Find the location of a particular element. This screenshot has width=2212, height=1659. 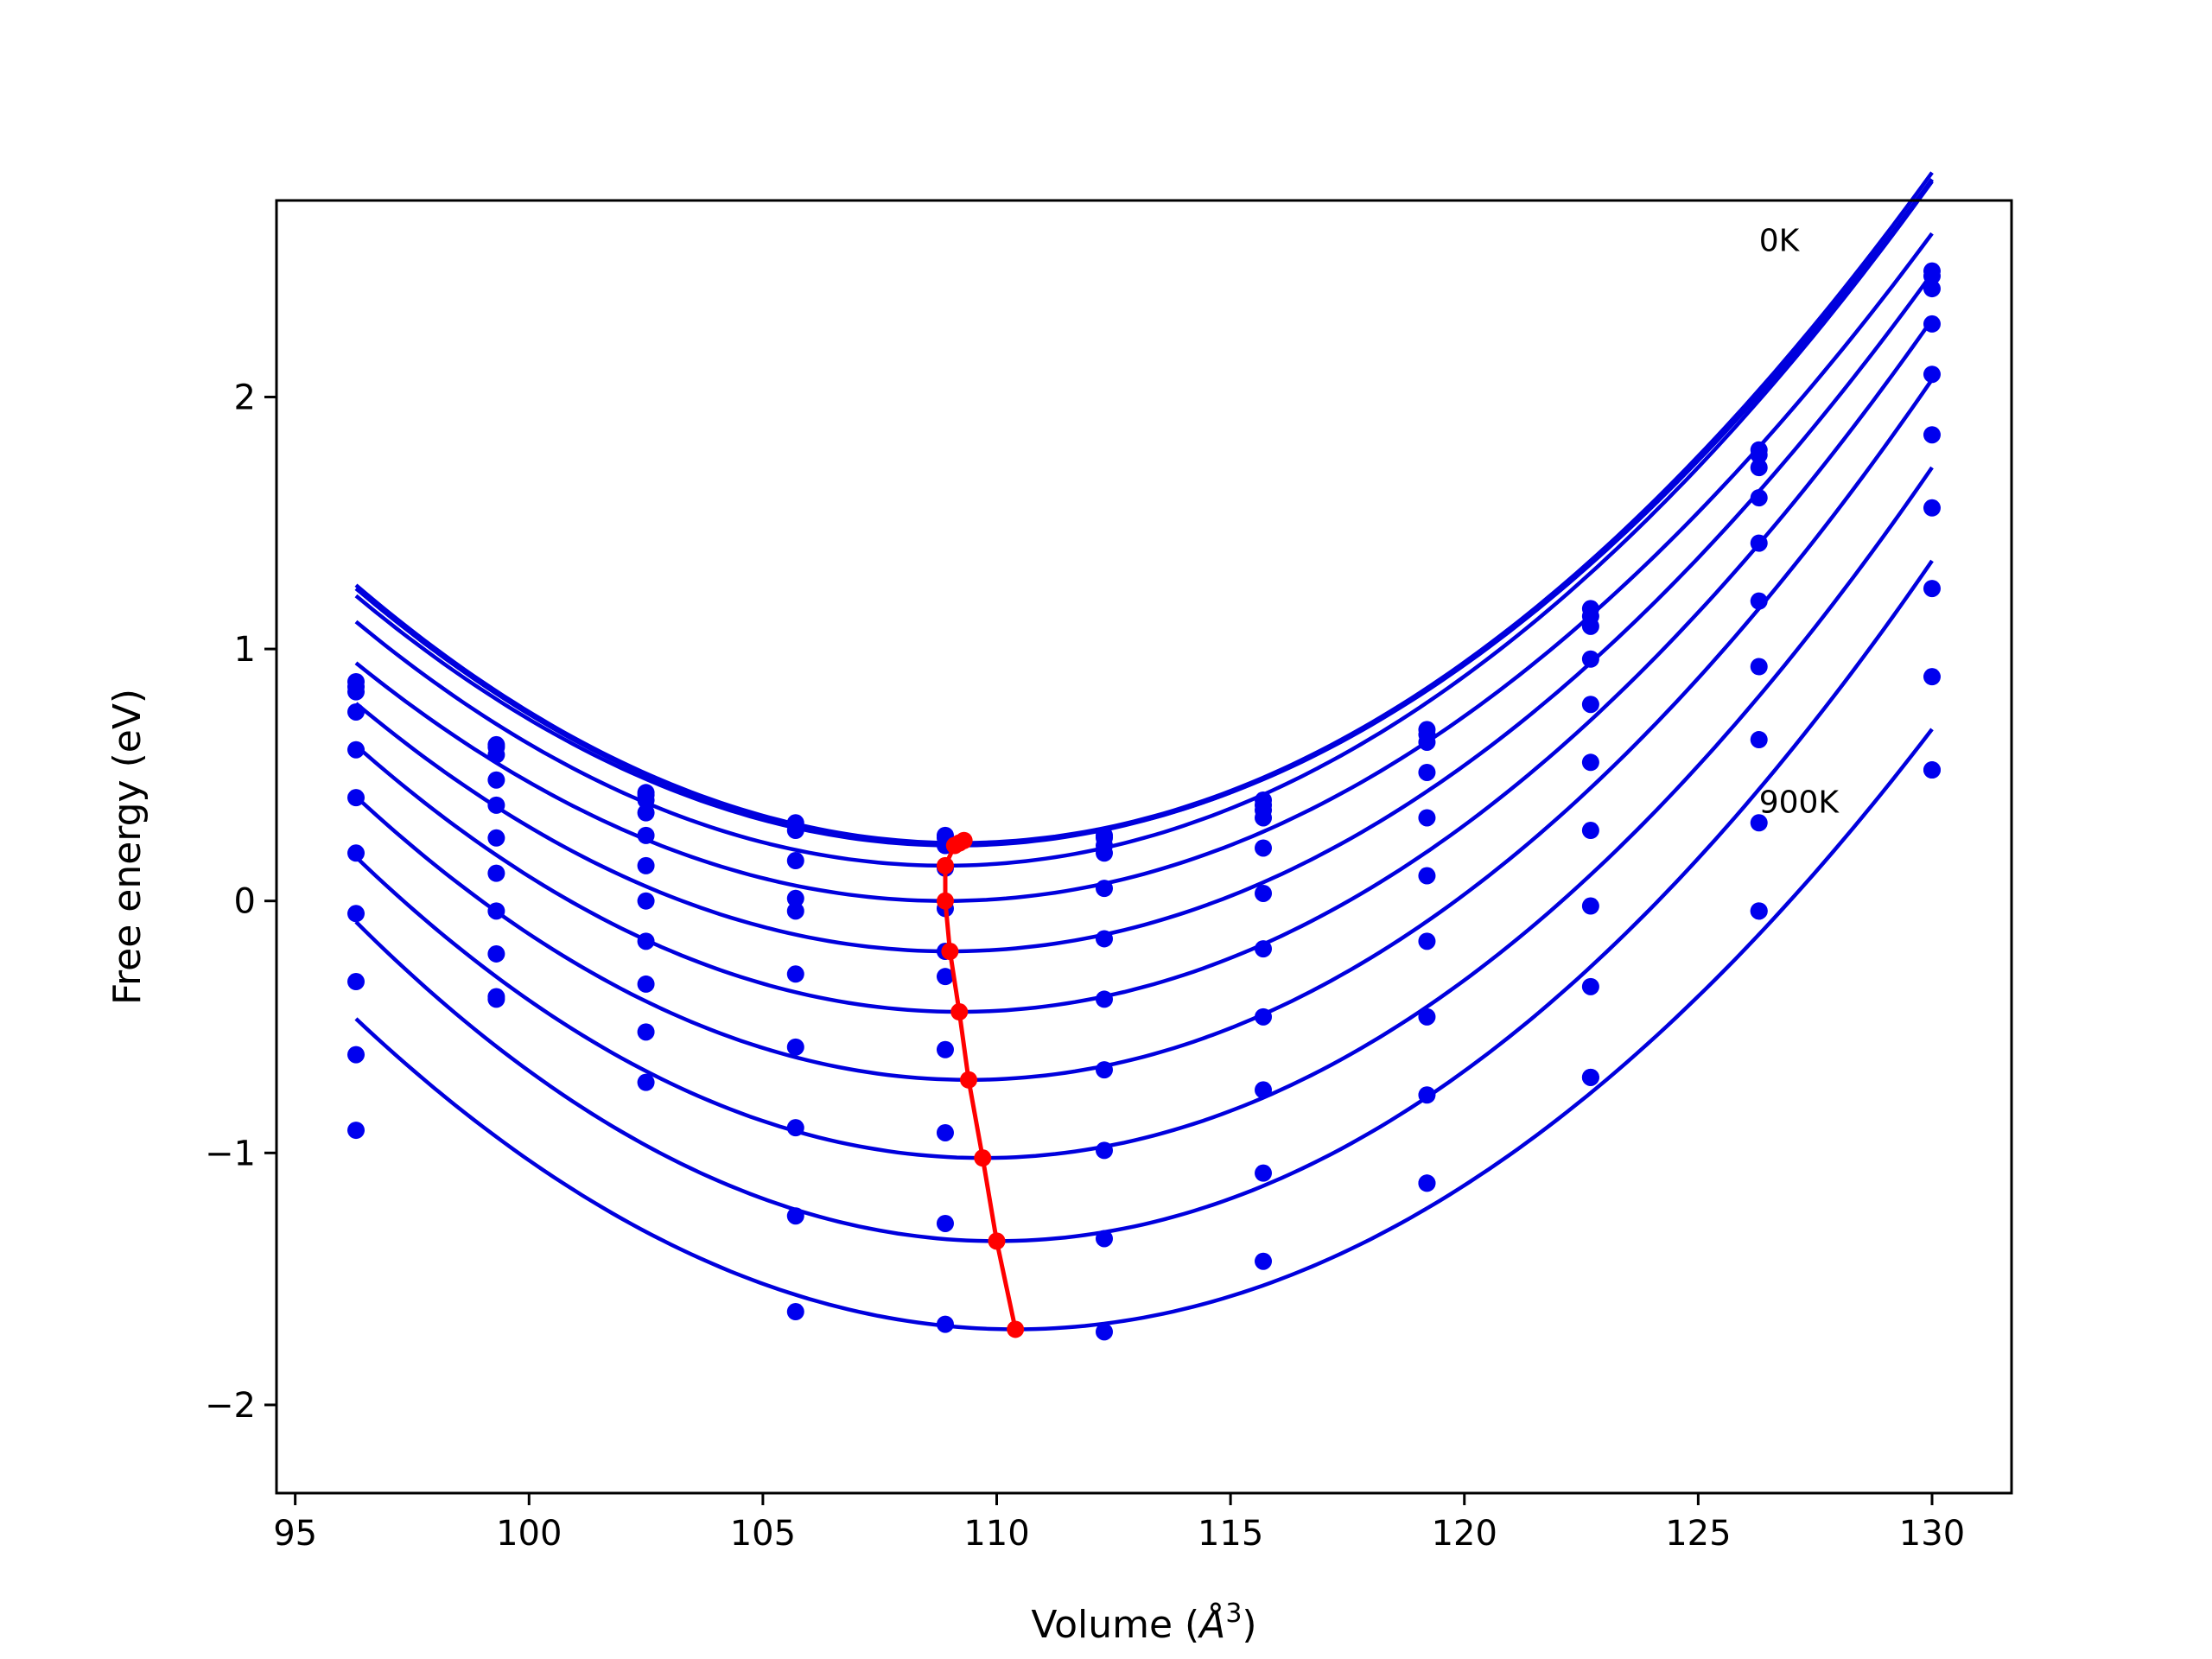

y-axis: −2 −1 0 1 2 is located at coordinates (240, 902).